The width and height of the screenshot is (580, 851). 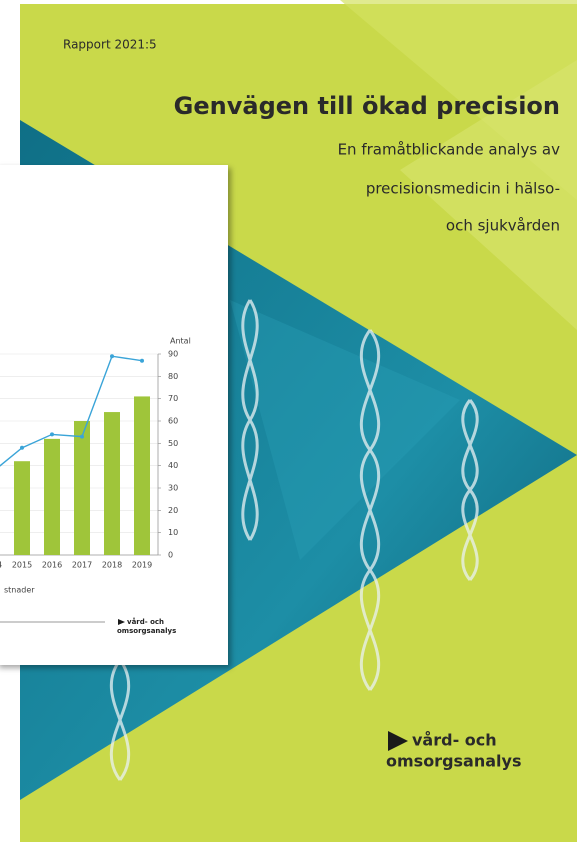 I want to click on cover-title: Genvägen till ökad precision, so click(x=367, y=106).